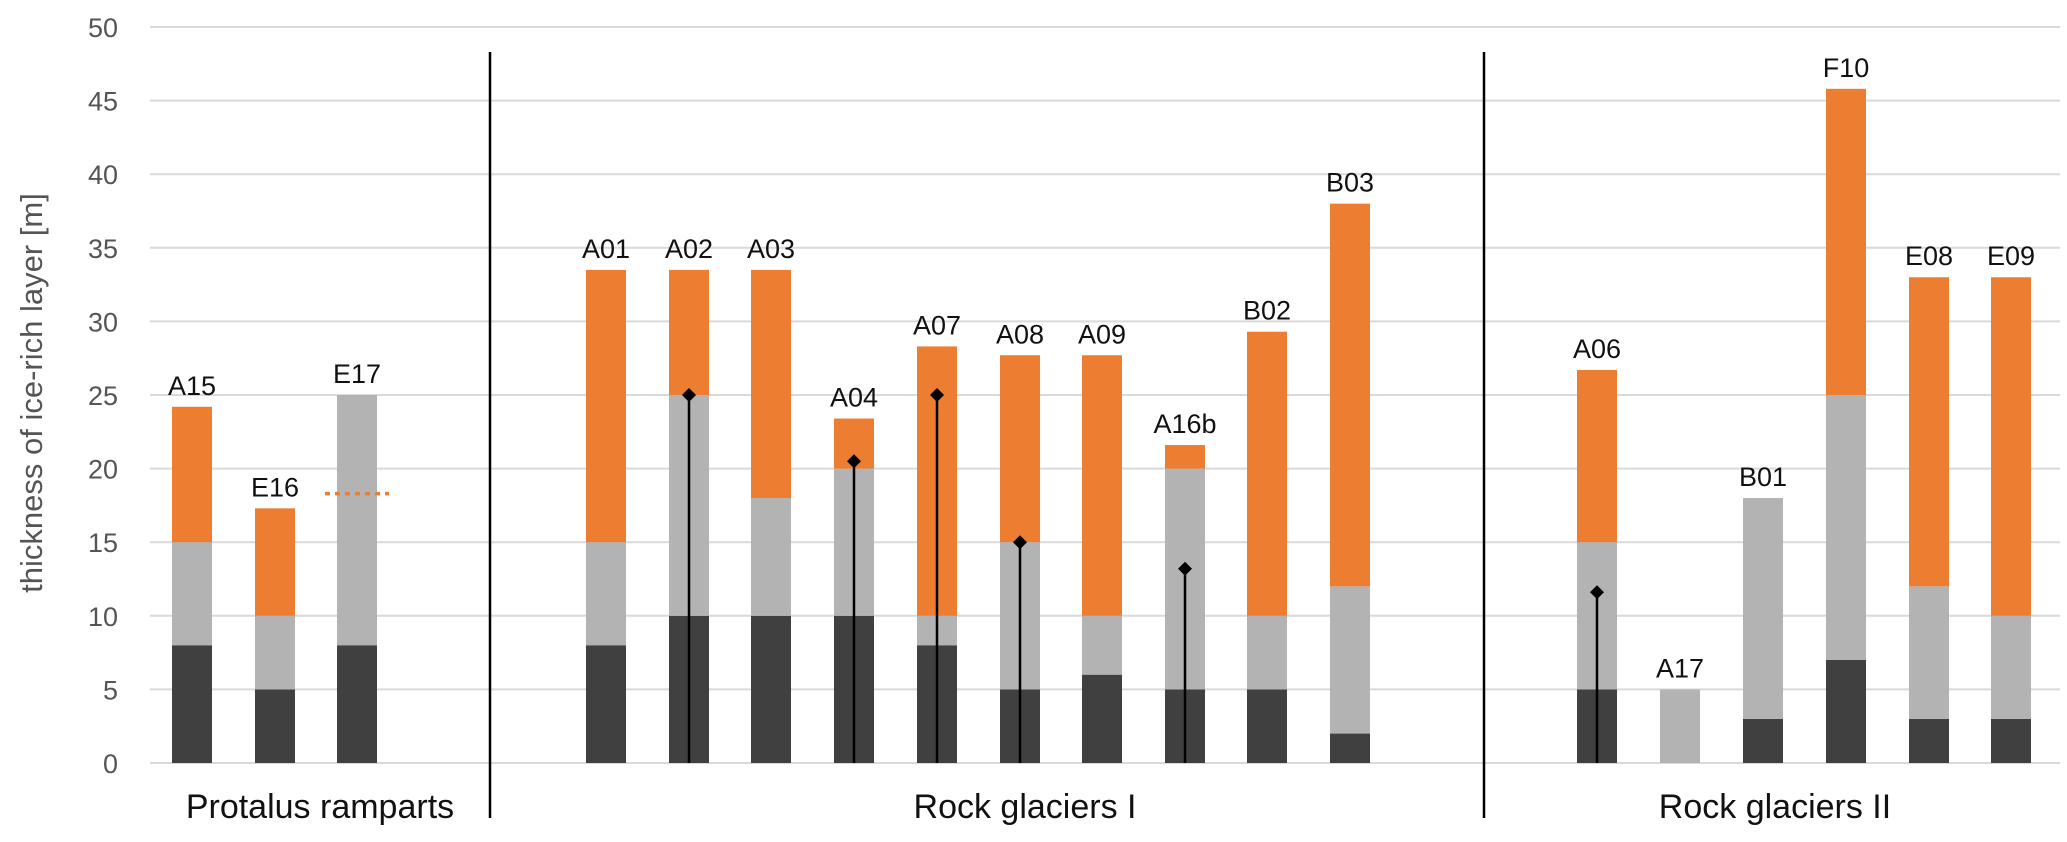 The width and height of the screenshot is (2067, 842). I want to click on bar-label: A09, so click(1102, 334).